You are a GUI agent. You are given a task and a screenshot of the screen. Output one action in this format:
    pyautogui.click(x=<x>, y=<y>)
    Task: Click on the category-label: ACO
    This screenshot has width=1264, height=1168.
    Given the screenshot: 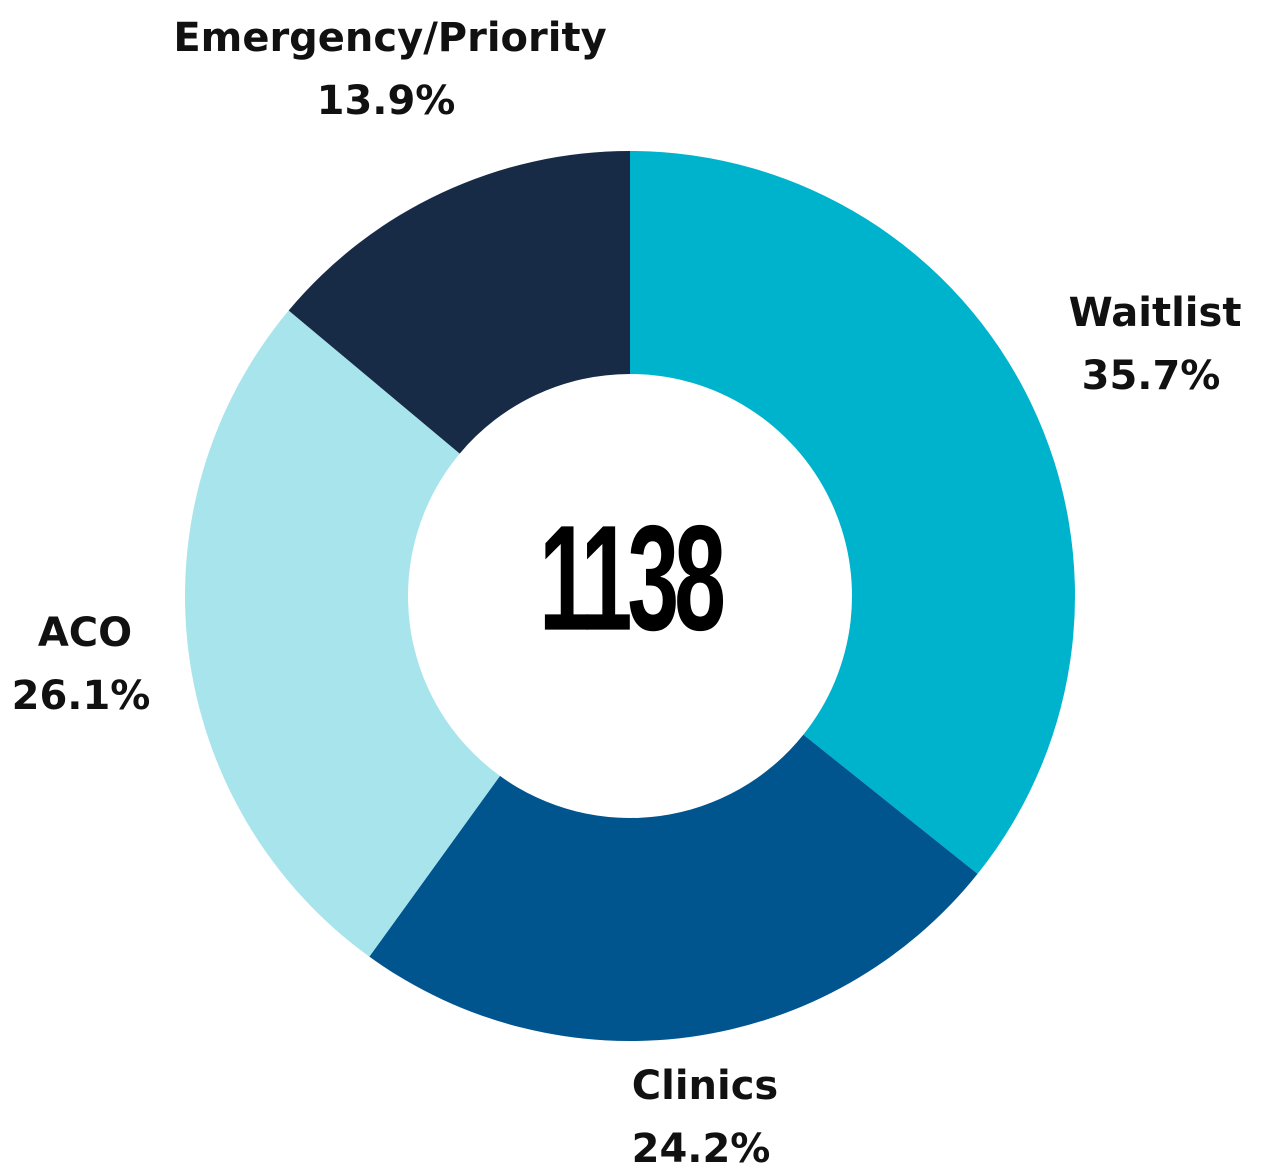 What is the action you would take?
    pyautogui.click(x=85, y=633)
    